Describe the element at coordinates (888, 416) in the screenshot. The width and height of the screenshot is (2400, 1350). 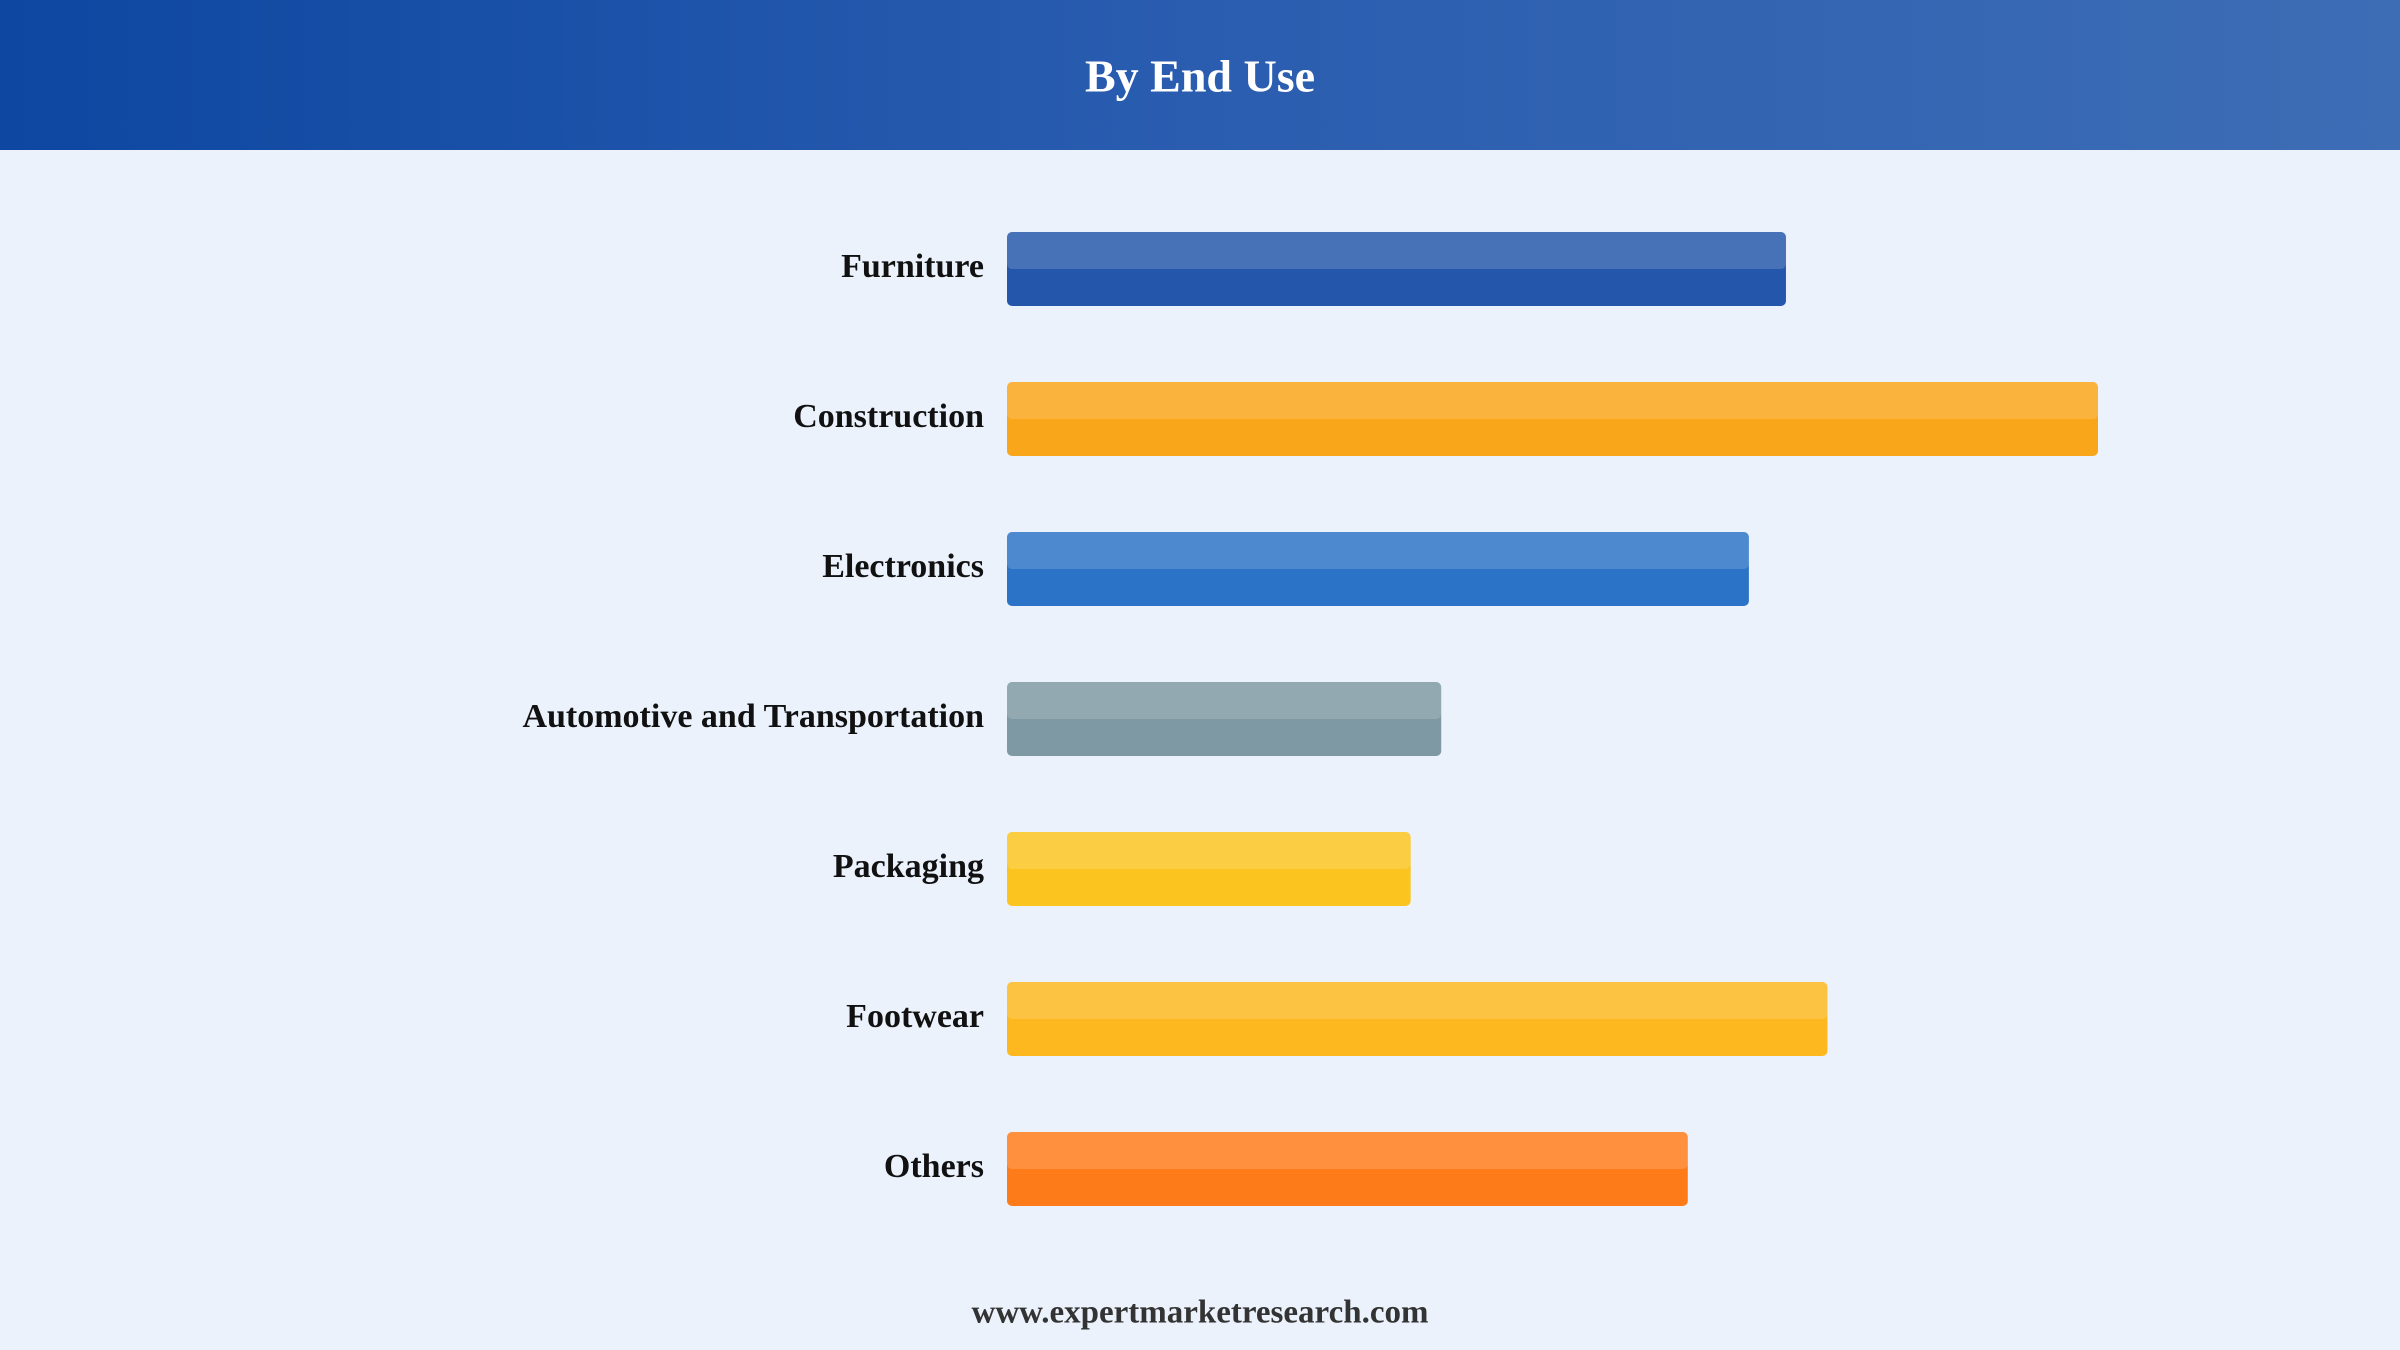
I see `category-label: Construction` at that location.